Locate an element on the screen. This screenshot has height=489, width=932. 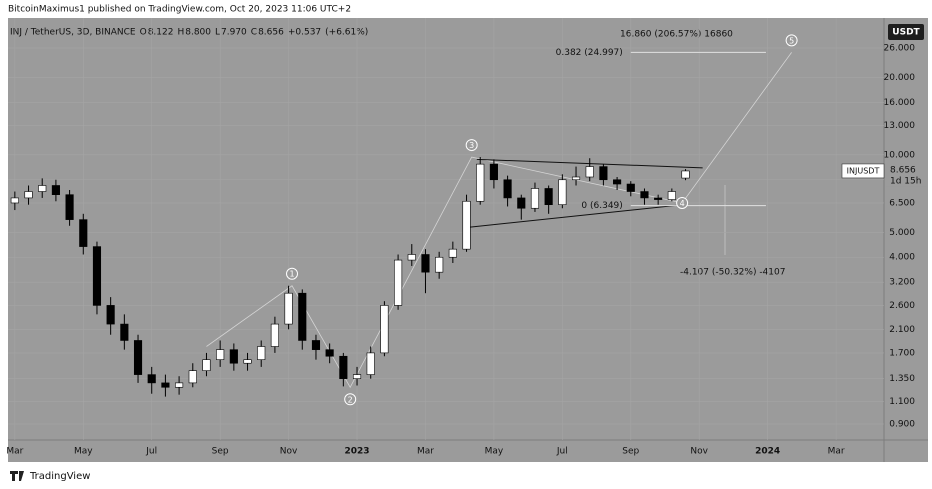
measure-down: -4.107 (-50.32%) -4107 is located at coordinates (732, 273).